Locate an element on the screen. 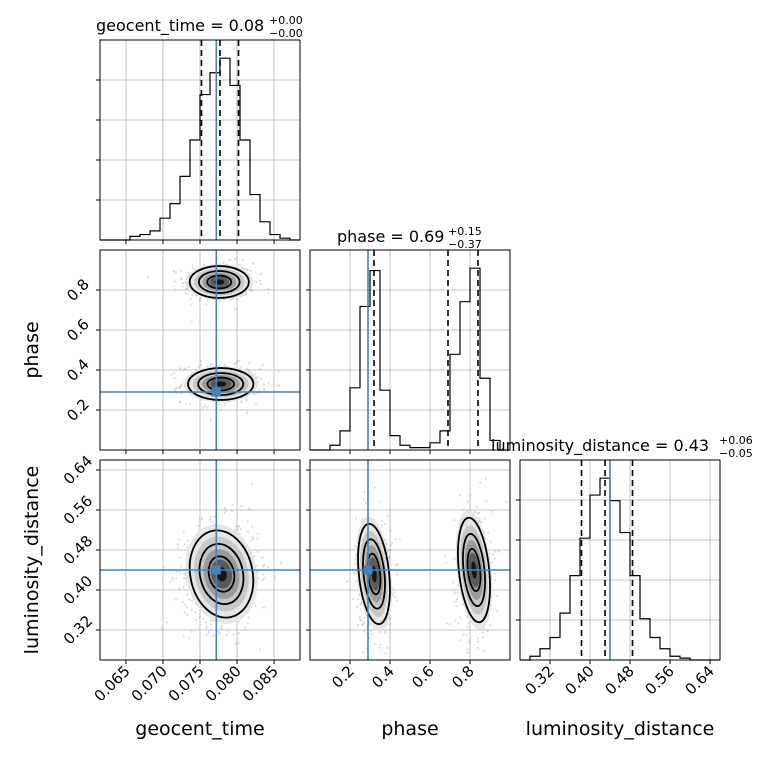 The image size is (760, 760). x-tick-label: 0.32 is located at coordinates (539, 680).